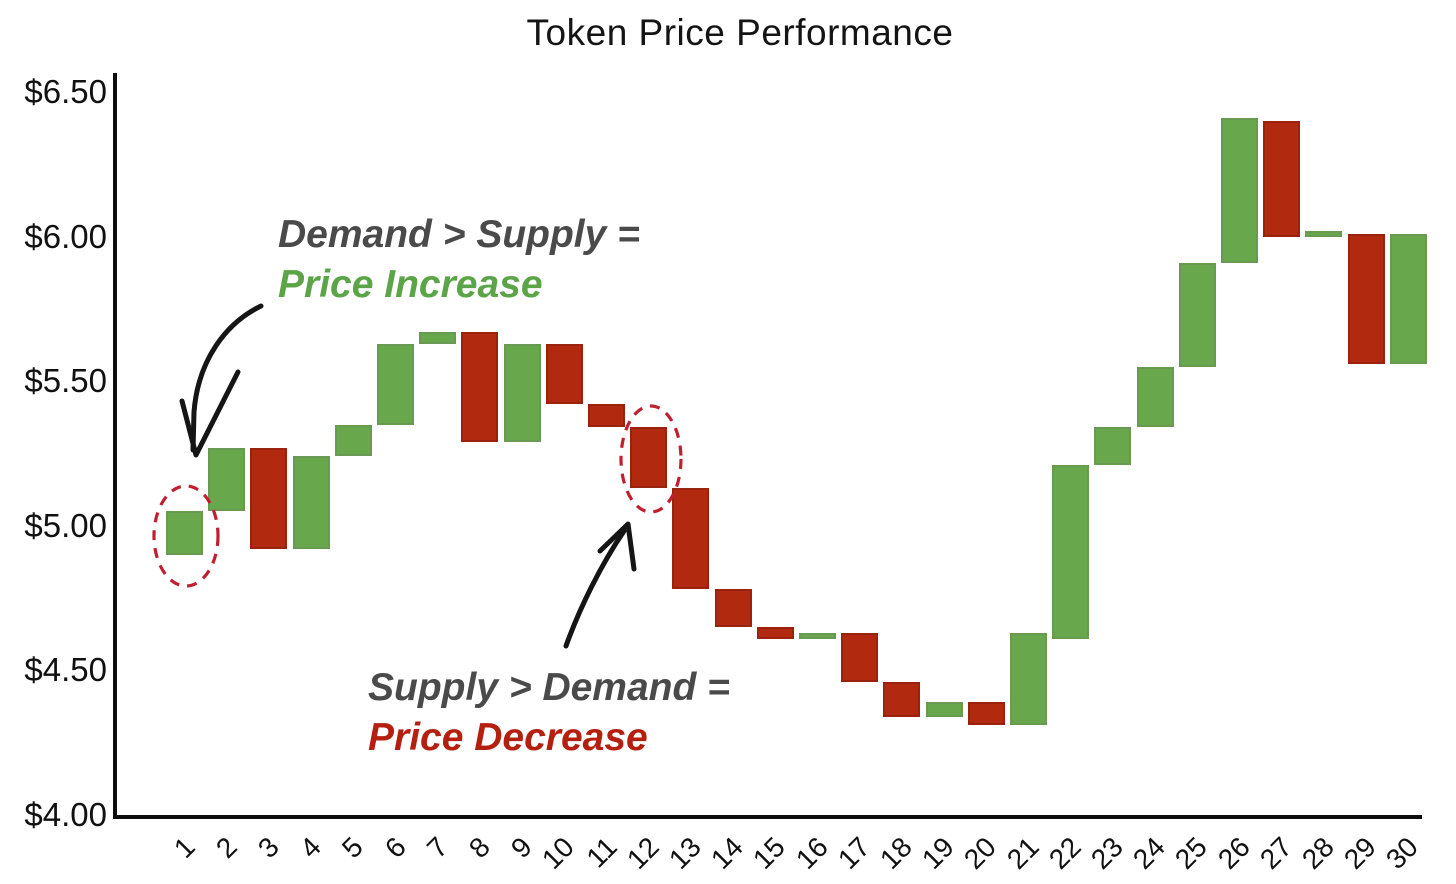 Image resolution: width=1456 pixels, height=884 pixels. I want to click on price-bar-26-increase, so click(1239, 190).